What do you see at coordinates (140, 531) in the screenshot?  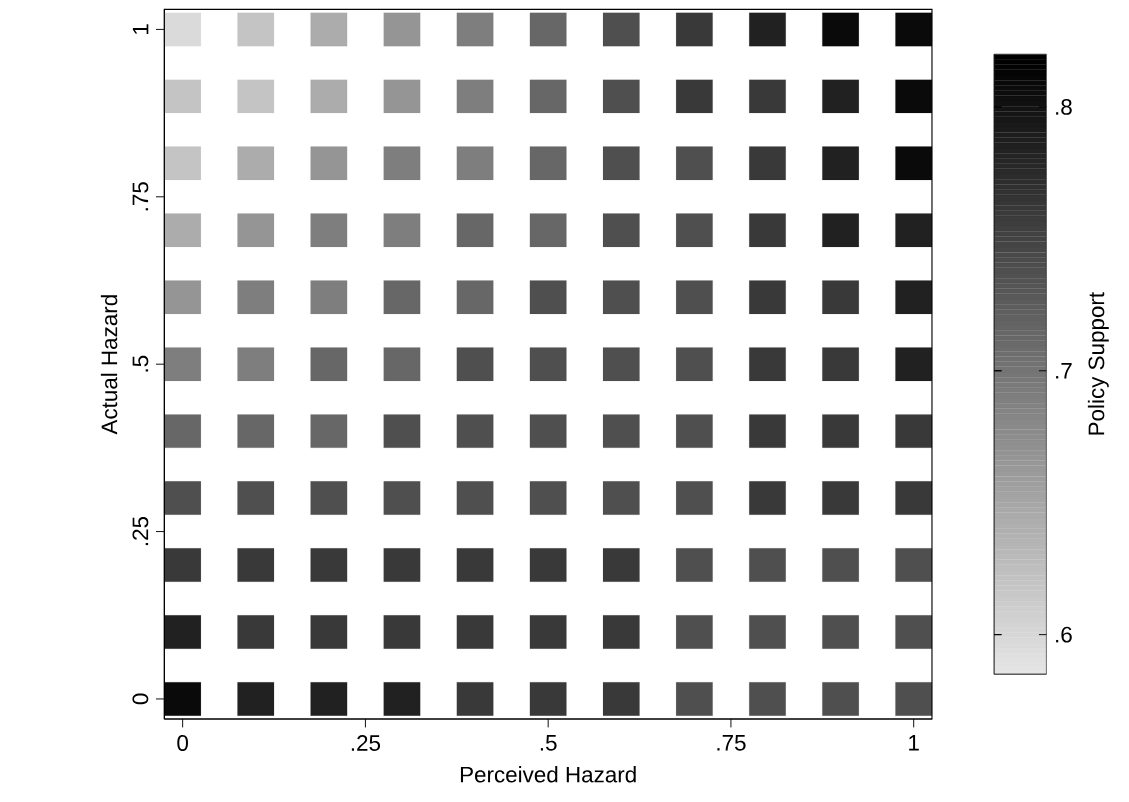 I see `y-tick-label: .25` at bounding box center [140, 531].